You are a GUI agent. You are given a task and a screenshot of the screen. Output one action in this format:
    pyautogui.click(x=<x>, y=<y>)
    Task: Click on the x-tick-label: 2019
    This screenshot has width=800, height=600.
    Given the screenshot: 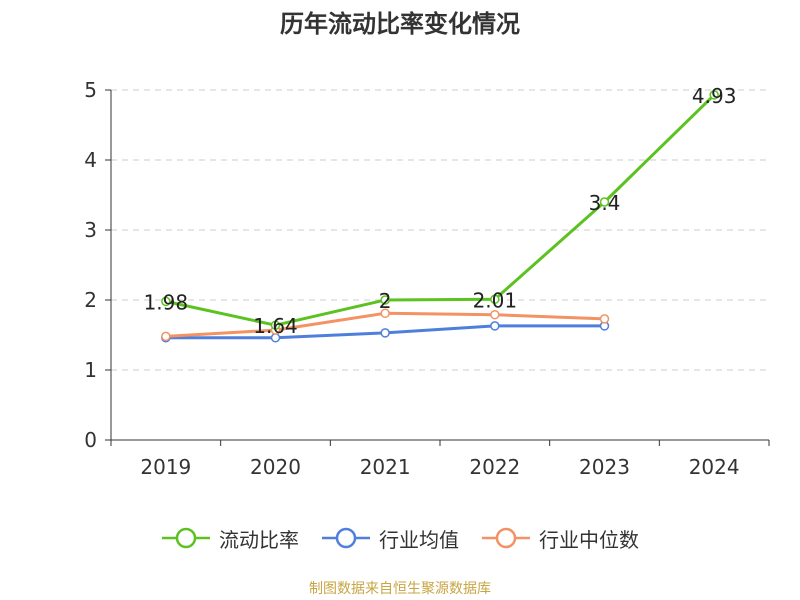 What is the action you would take?
    pyautogui.click(x=165, y=467)
    